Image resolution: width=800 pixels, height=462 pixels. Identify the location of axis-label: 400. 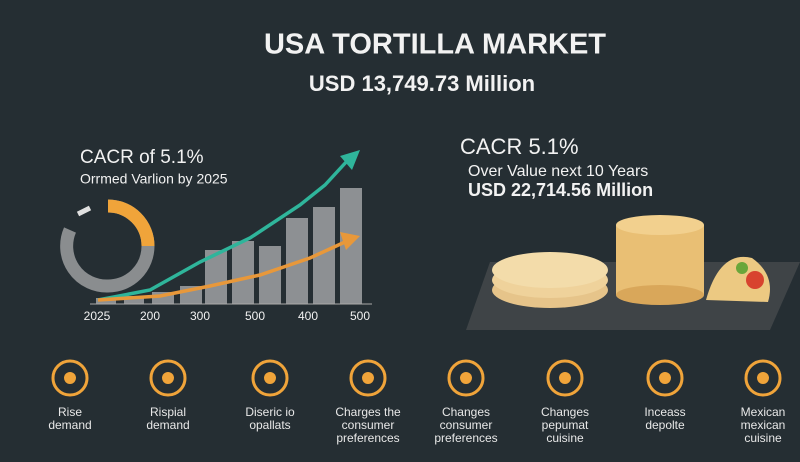
(308, 316).